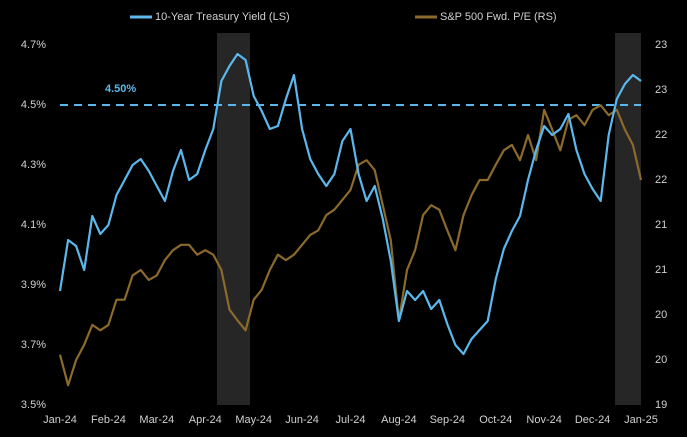 The width and height of the screenshot is (687, 437). I want to click on x-tick-label: Sep-24, so click(447, 420).